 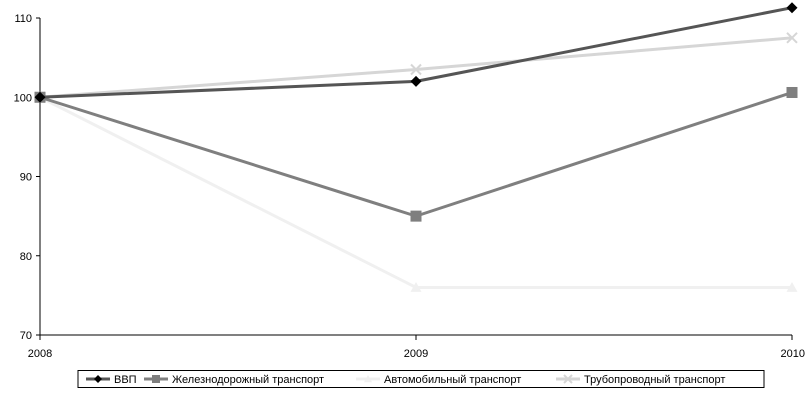 I want to click on legend-label-3: Трубопроводный транспорт, so click(x=654, y=380).